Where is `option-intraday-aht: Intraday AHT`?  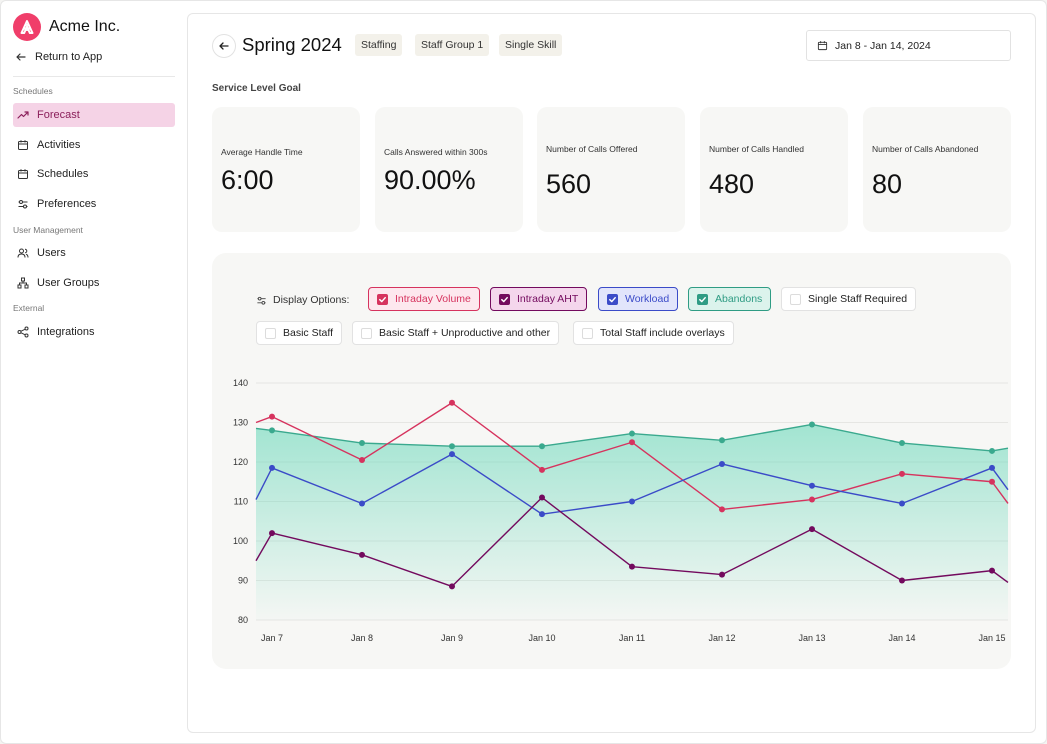 option-intraday-aht: Intraday AHT is located at coordinates (539, 299).